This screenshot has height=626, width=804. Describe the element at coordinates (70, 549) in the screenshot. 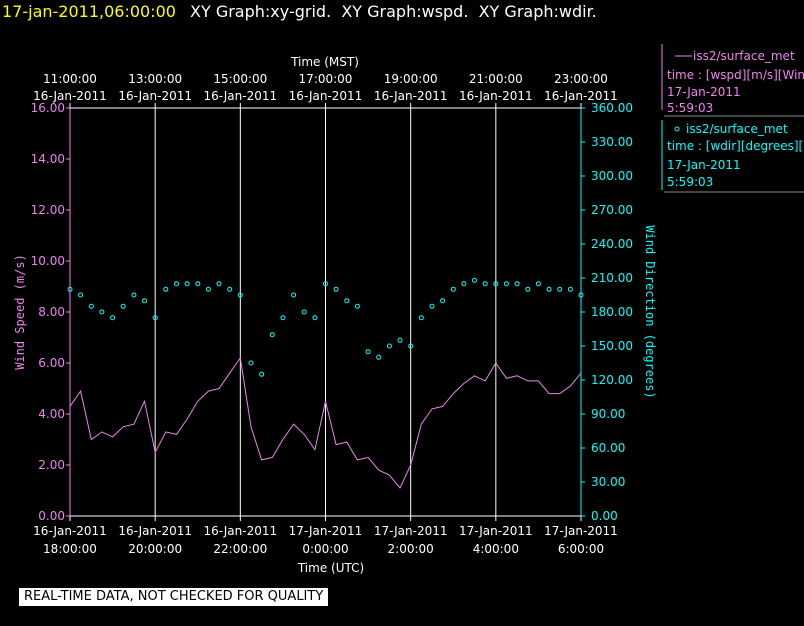

I see `x-tick-label-bottom-time: 18:00:00` at that location.